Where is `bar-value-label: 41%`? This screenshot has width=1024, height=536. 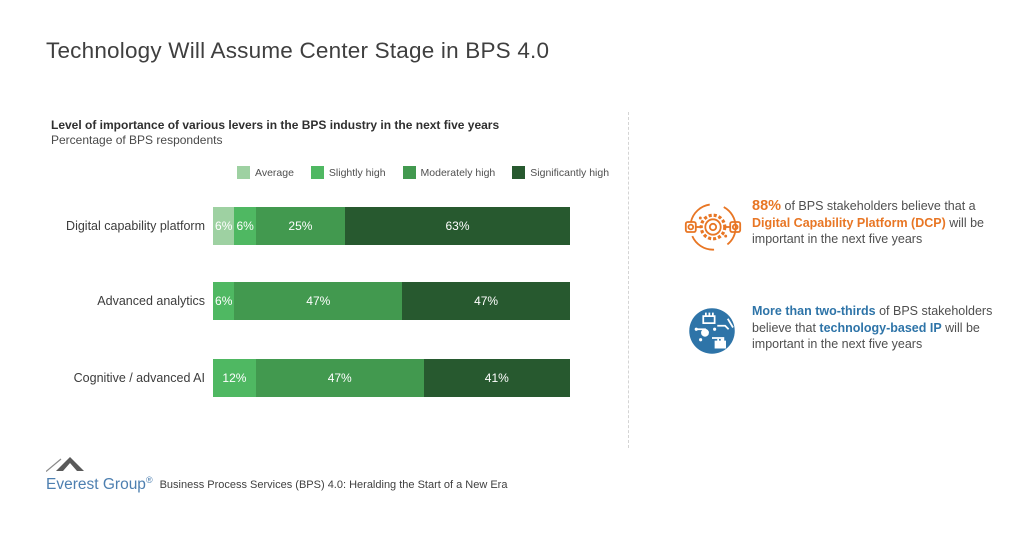
bar-value-label: 41% is located at coordinates (496, 378).